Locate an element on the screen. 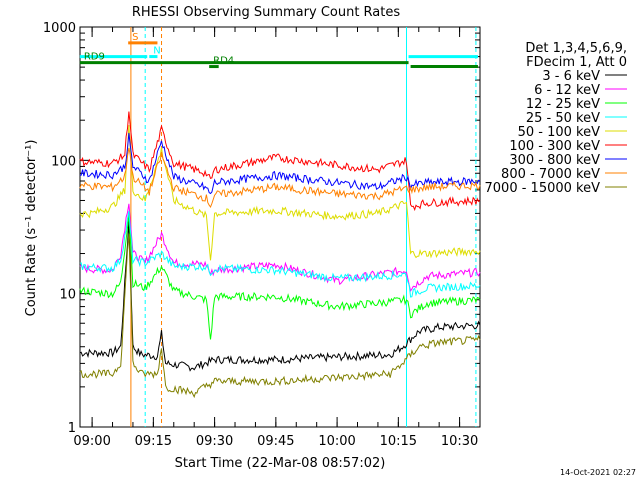 Image resolution: width=640 pixels, height=480 pixels. x-tick-label: 10:30 is located at coordinates (459, 441).